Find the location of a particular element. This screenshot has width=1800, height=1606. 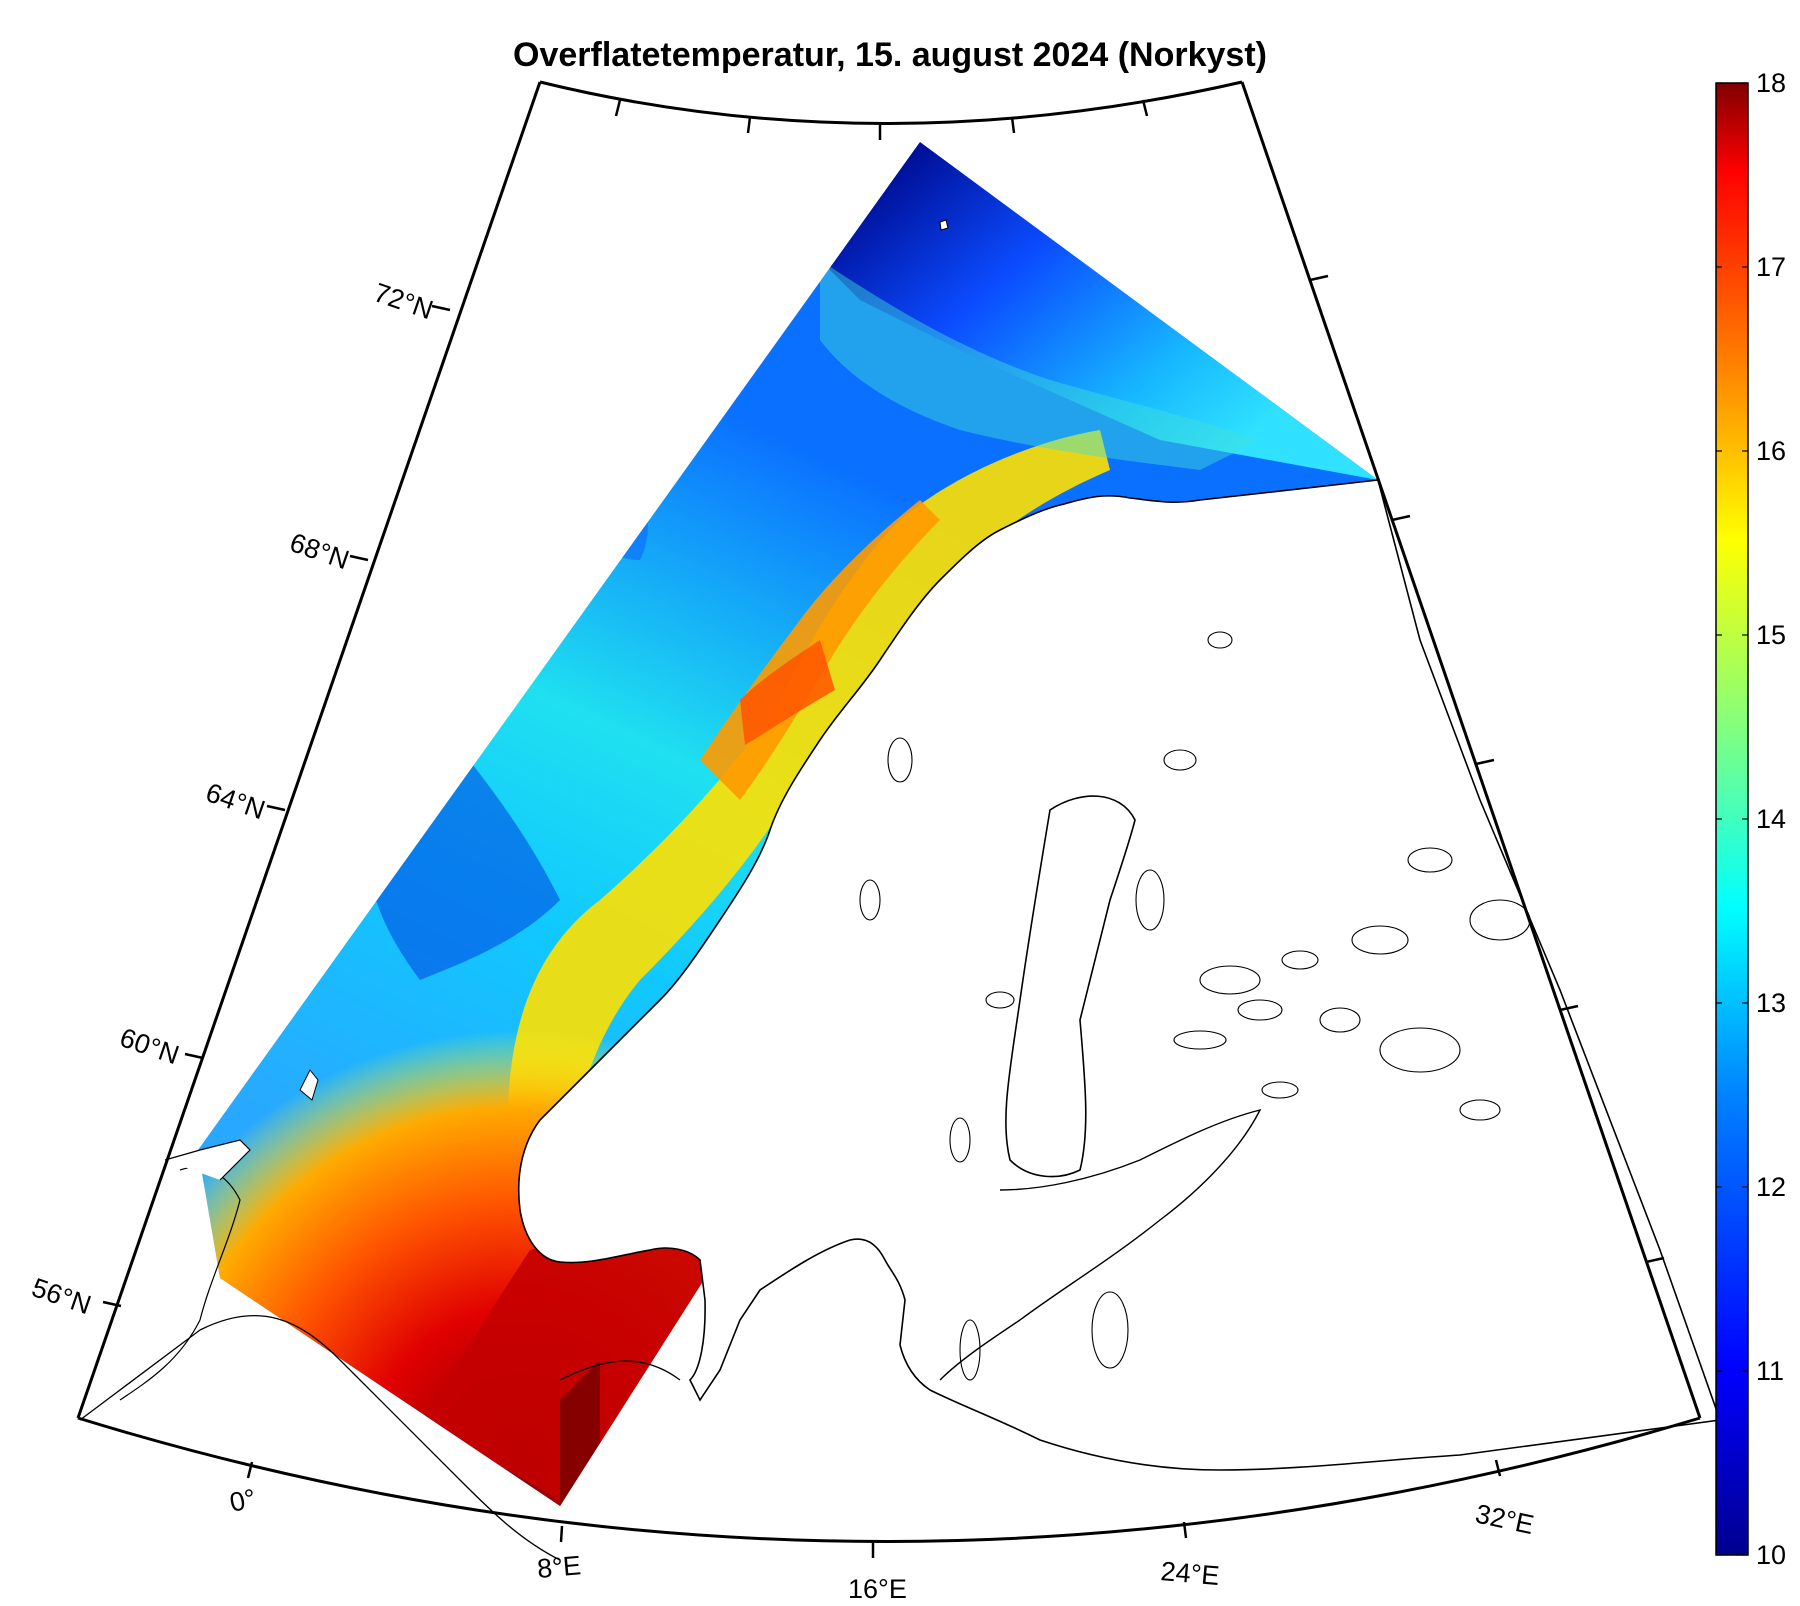

colorbar-tick-label: 17 is located at coordinates (1771, 267).